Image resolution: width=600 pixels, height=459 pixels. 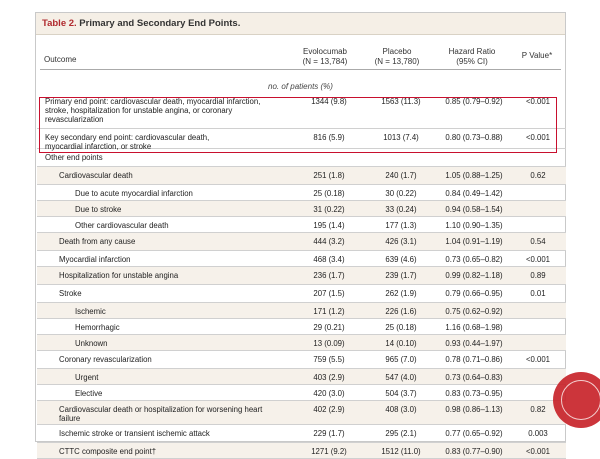 What do you see at coordinates (87, 377) in the screenshot?
I see `row-outcome-label: Urgent` at bounding box center [87, 377].